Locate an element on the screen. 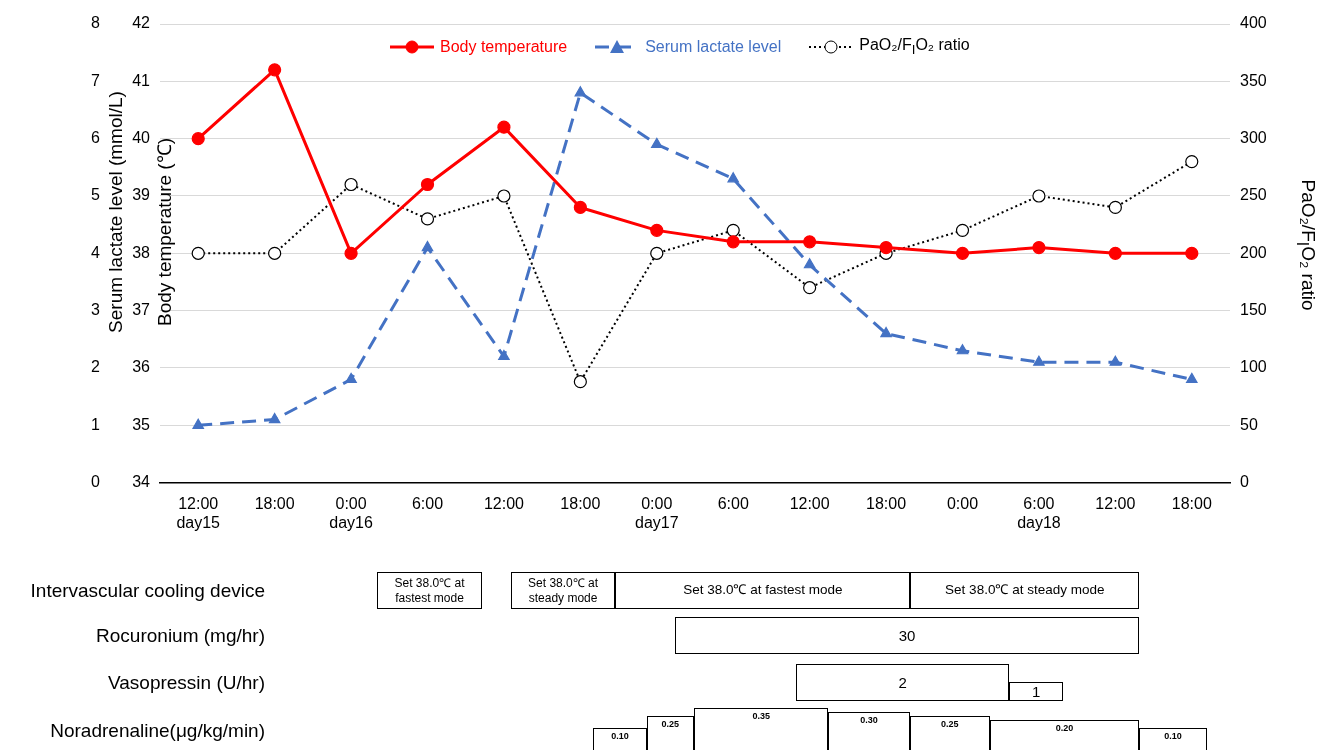 This screenshot has width=1322, height=750. text: 0.35 is located at coordinates (761, 716).